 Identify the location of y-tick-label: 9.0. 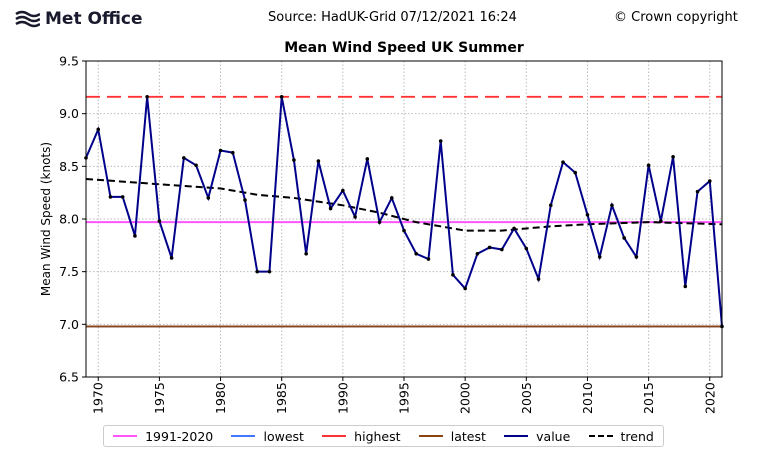
(69, 113).